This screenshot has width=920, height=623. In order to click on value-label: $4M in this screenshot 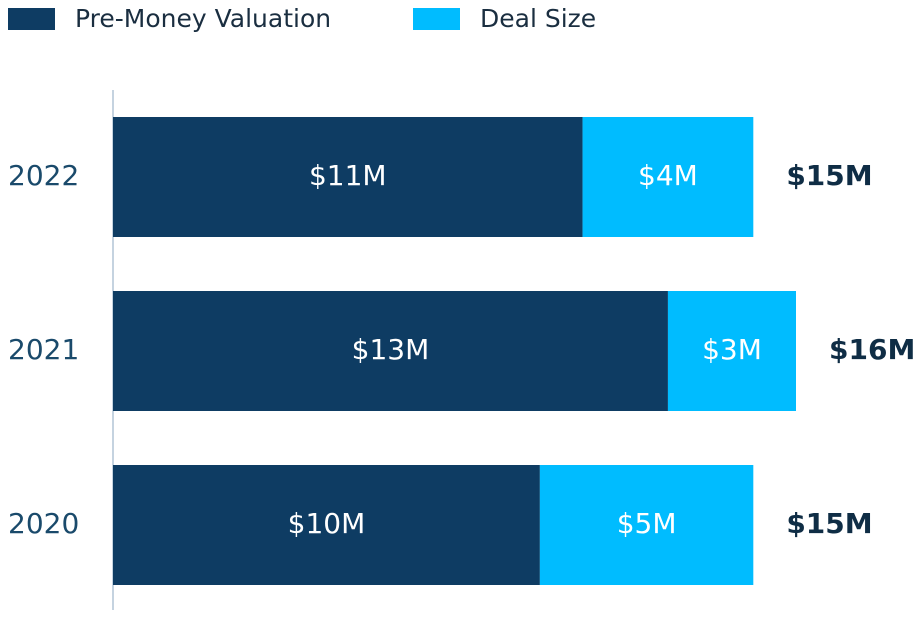, I will do `click(668, 175)`.